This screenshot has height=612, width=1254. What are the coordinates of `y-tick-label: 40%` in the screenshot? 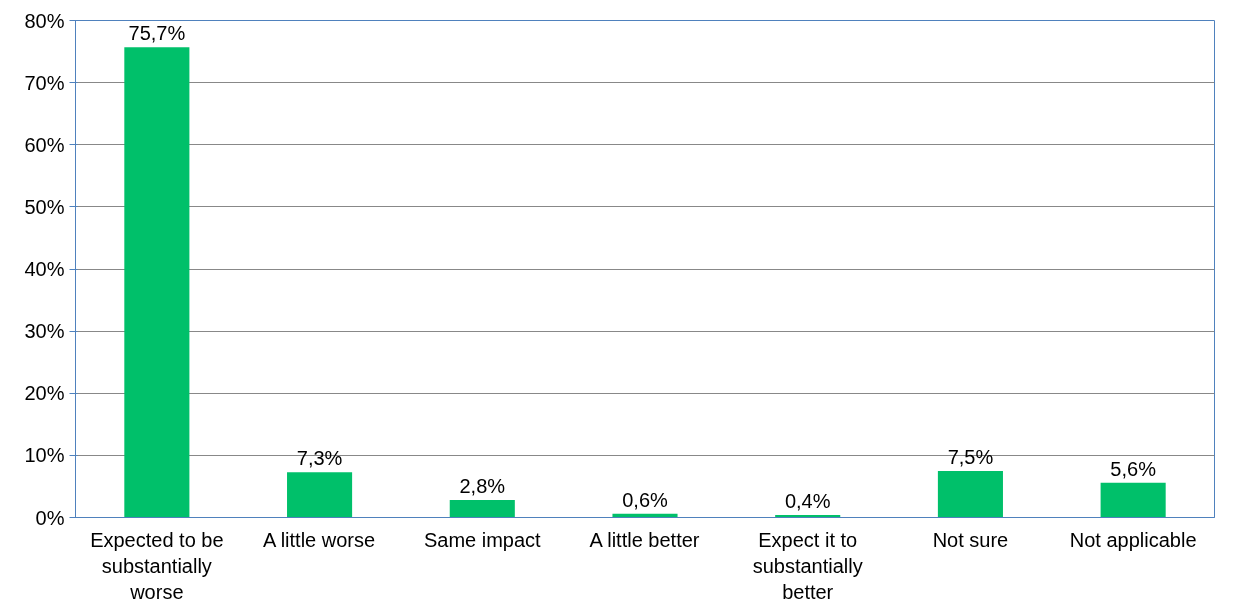 It's located at (44, 269).